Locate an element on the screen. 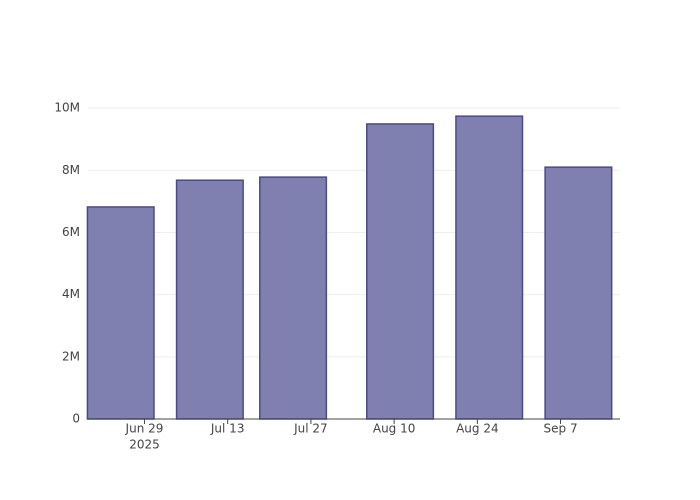  x-tick-label: Jun 29 is located at coordinates (144, 429).